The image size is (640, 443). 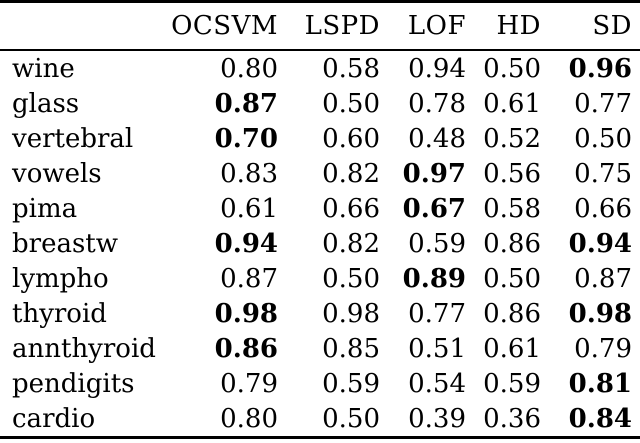 I want to click on table-row: breastw 0.94 0.82 0.59 0.86 0.94, so click(x=320, y=243).